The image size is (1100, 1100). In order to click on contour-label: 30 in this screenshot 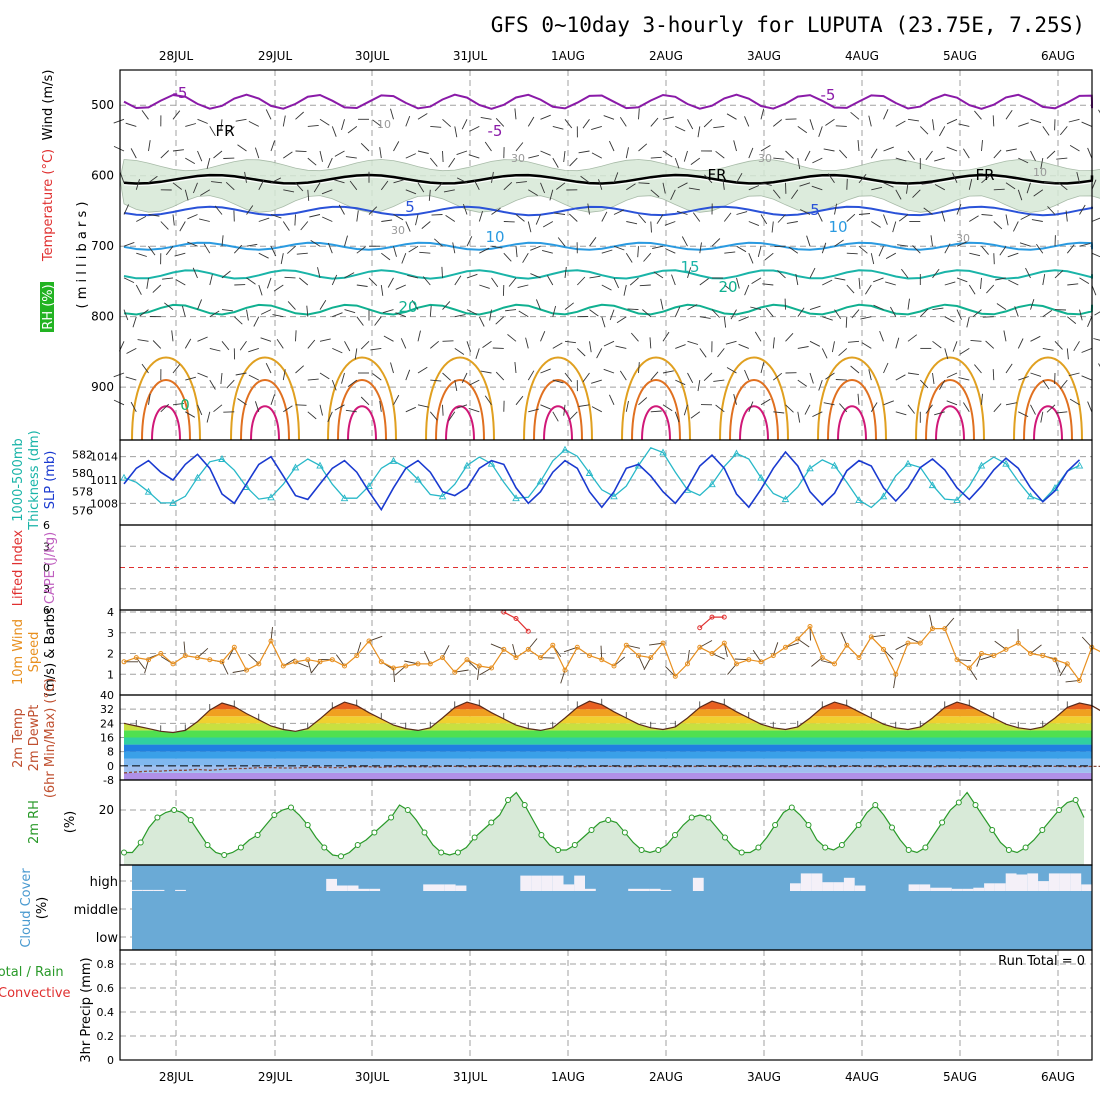, I will do `click(518, 158)`.